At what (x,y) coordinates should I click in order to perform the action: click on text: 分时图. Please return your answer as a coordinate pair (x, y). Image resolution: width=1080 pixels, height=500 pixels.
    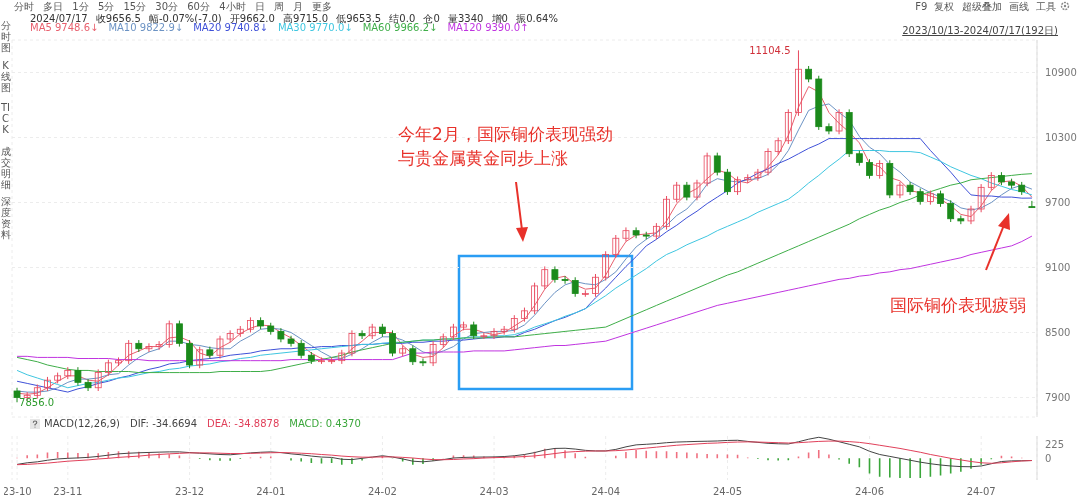
    Looking at the image, I should click on (5, 36).